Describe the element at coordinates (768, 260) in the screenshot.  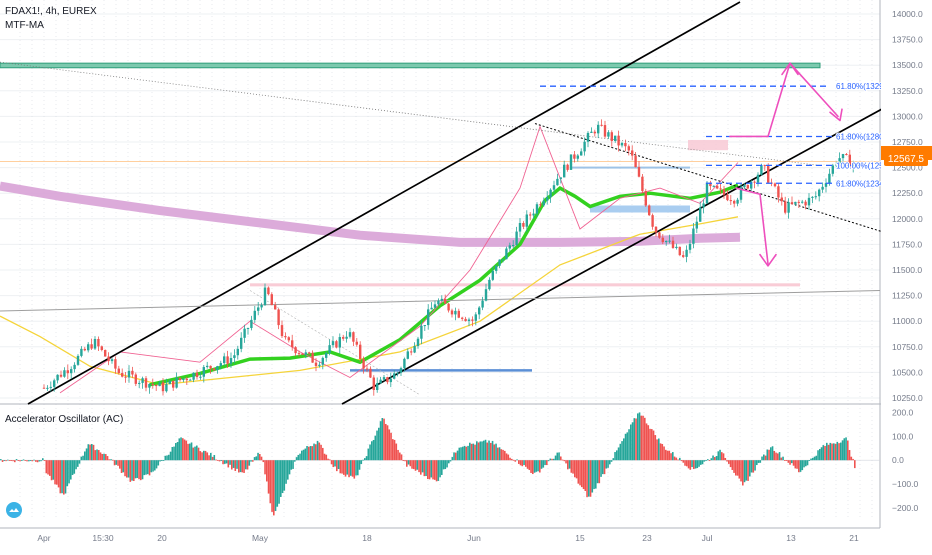
I see `arrow-head-down-icon` at that location.